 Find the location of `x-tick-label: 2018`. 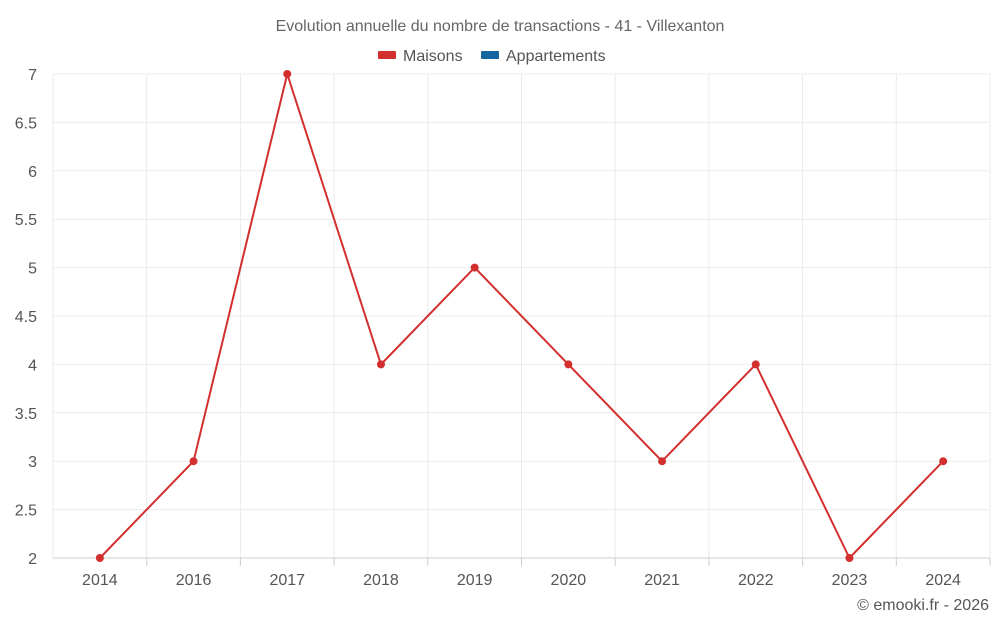

x-tick-label: 2018 is located at coordinates (381, 580).